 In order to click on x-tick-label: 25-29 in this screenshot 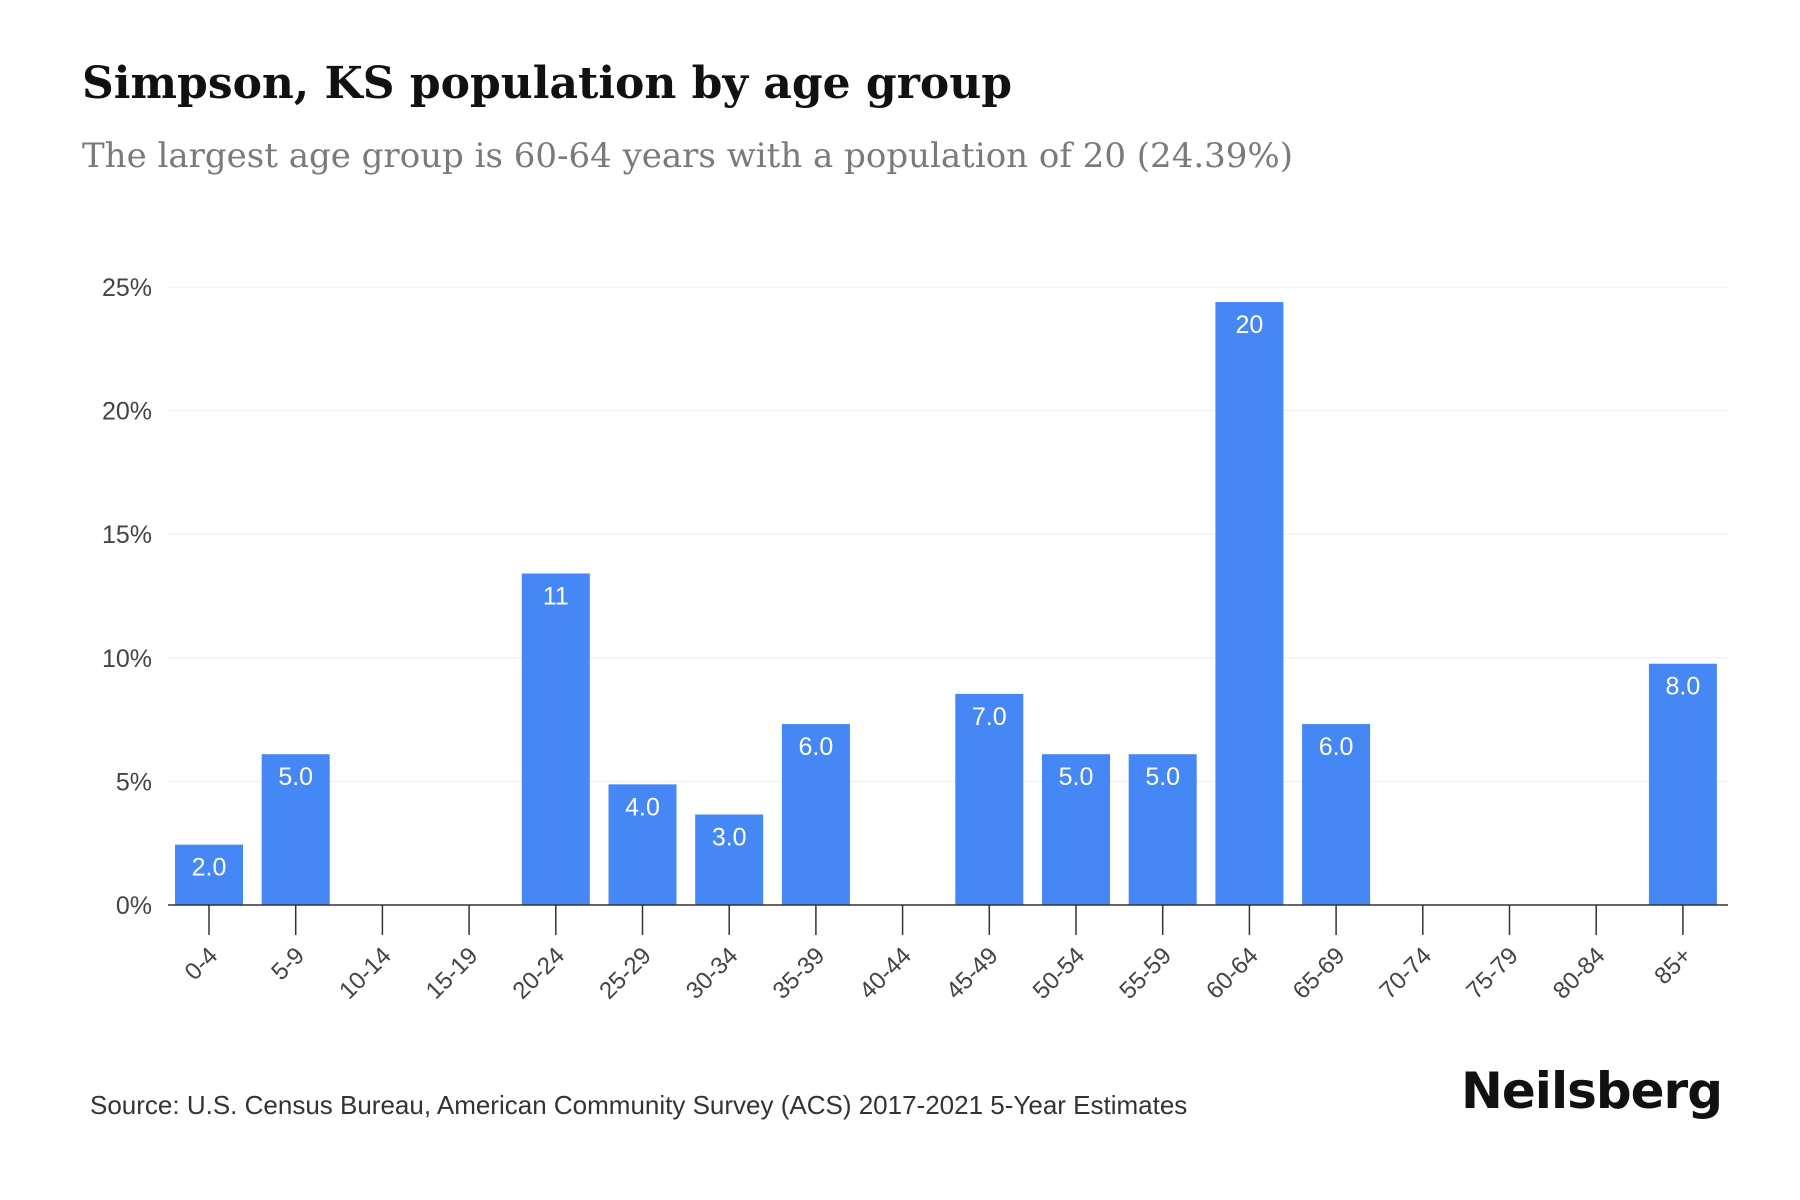, I will do `click(625, 973)`.